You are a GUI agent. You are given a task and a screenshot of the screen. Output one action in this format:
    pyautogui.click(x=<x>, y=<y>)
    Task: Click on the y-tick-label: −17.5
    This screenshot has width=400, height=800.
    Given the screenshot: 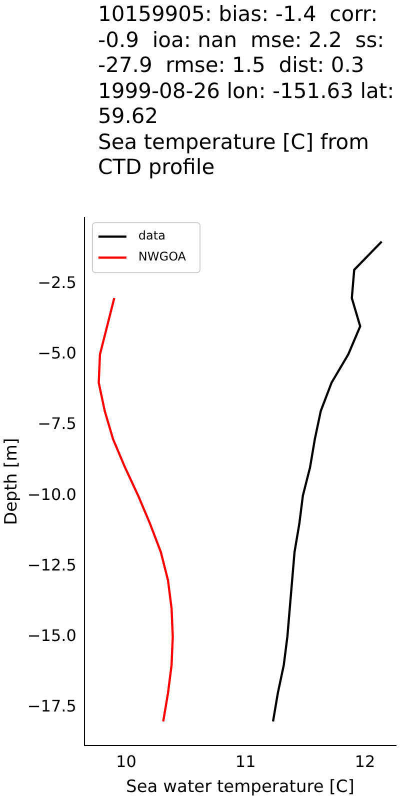 What is the action you would take?
    pyautogui.click(x=51, y=706)
    